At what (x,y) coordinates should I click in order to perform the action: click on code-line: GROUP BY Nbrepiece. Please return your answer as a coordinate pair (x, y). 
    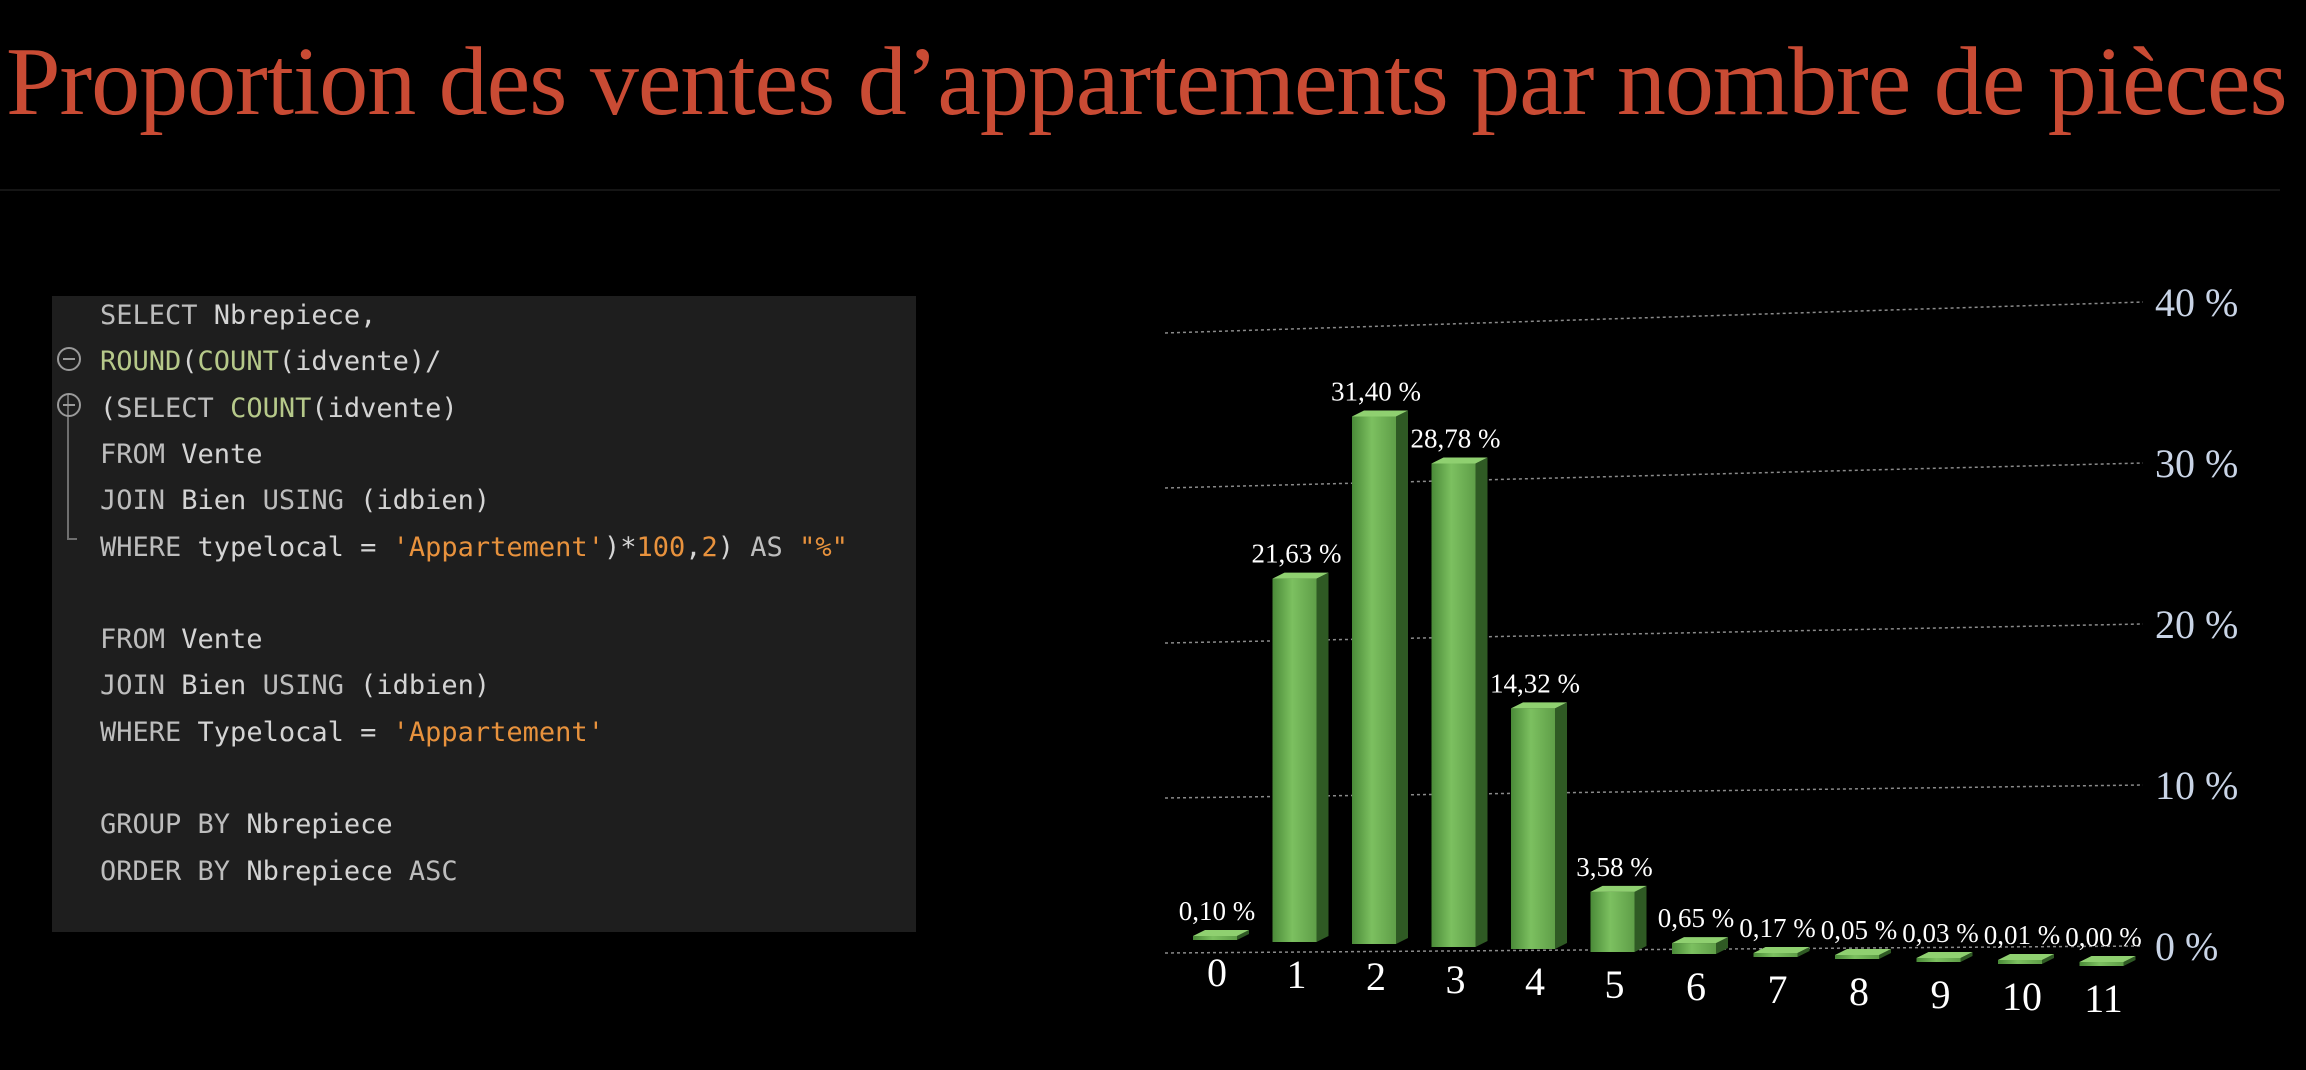
    Looking at the image, I should click on (246, 825).